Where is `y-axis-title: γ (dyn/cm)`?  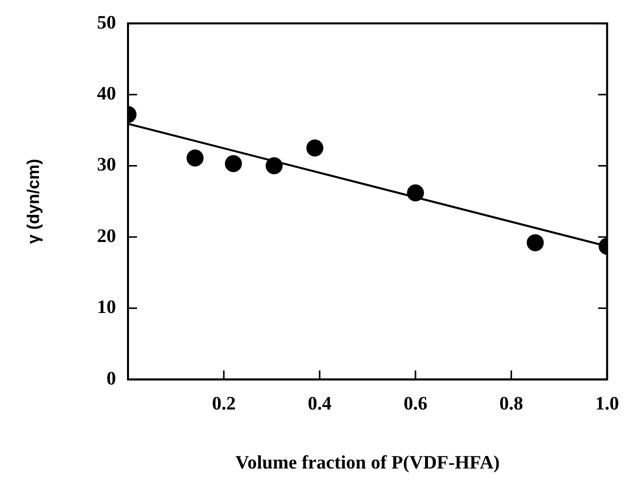
y-axis-title: γ (dyn/cm) is located at coordinates (33, 201).